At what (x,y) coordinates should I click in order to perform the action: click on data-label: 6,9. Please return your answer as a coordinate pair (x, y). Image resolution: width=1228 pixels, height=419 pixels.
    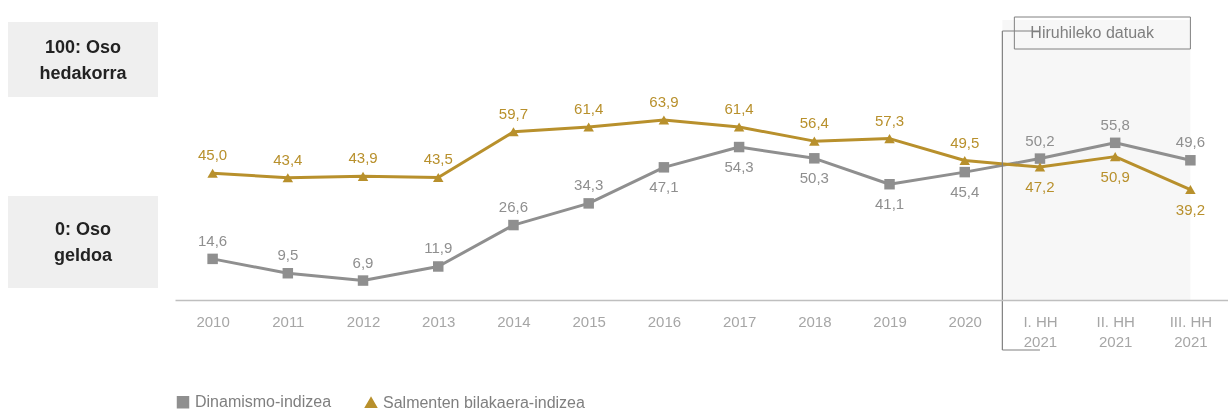
    Looking at the image, I should click on (363, 262).